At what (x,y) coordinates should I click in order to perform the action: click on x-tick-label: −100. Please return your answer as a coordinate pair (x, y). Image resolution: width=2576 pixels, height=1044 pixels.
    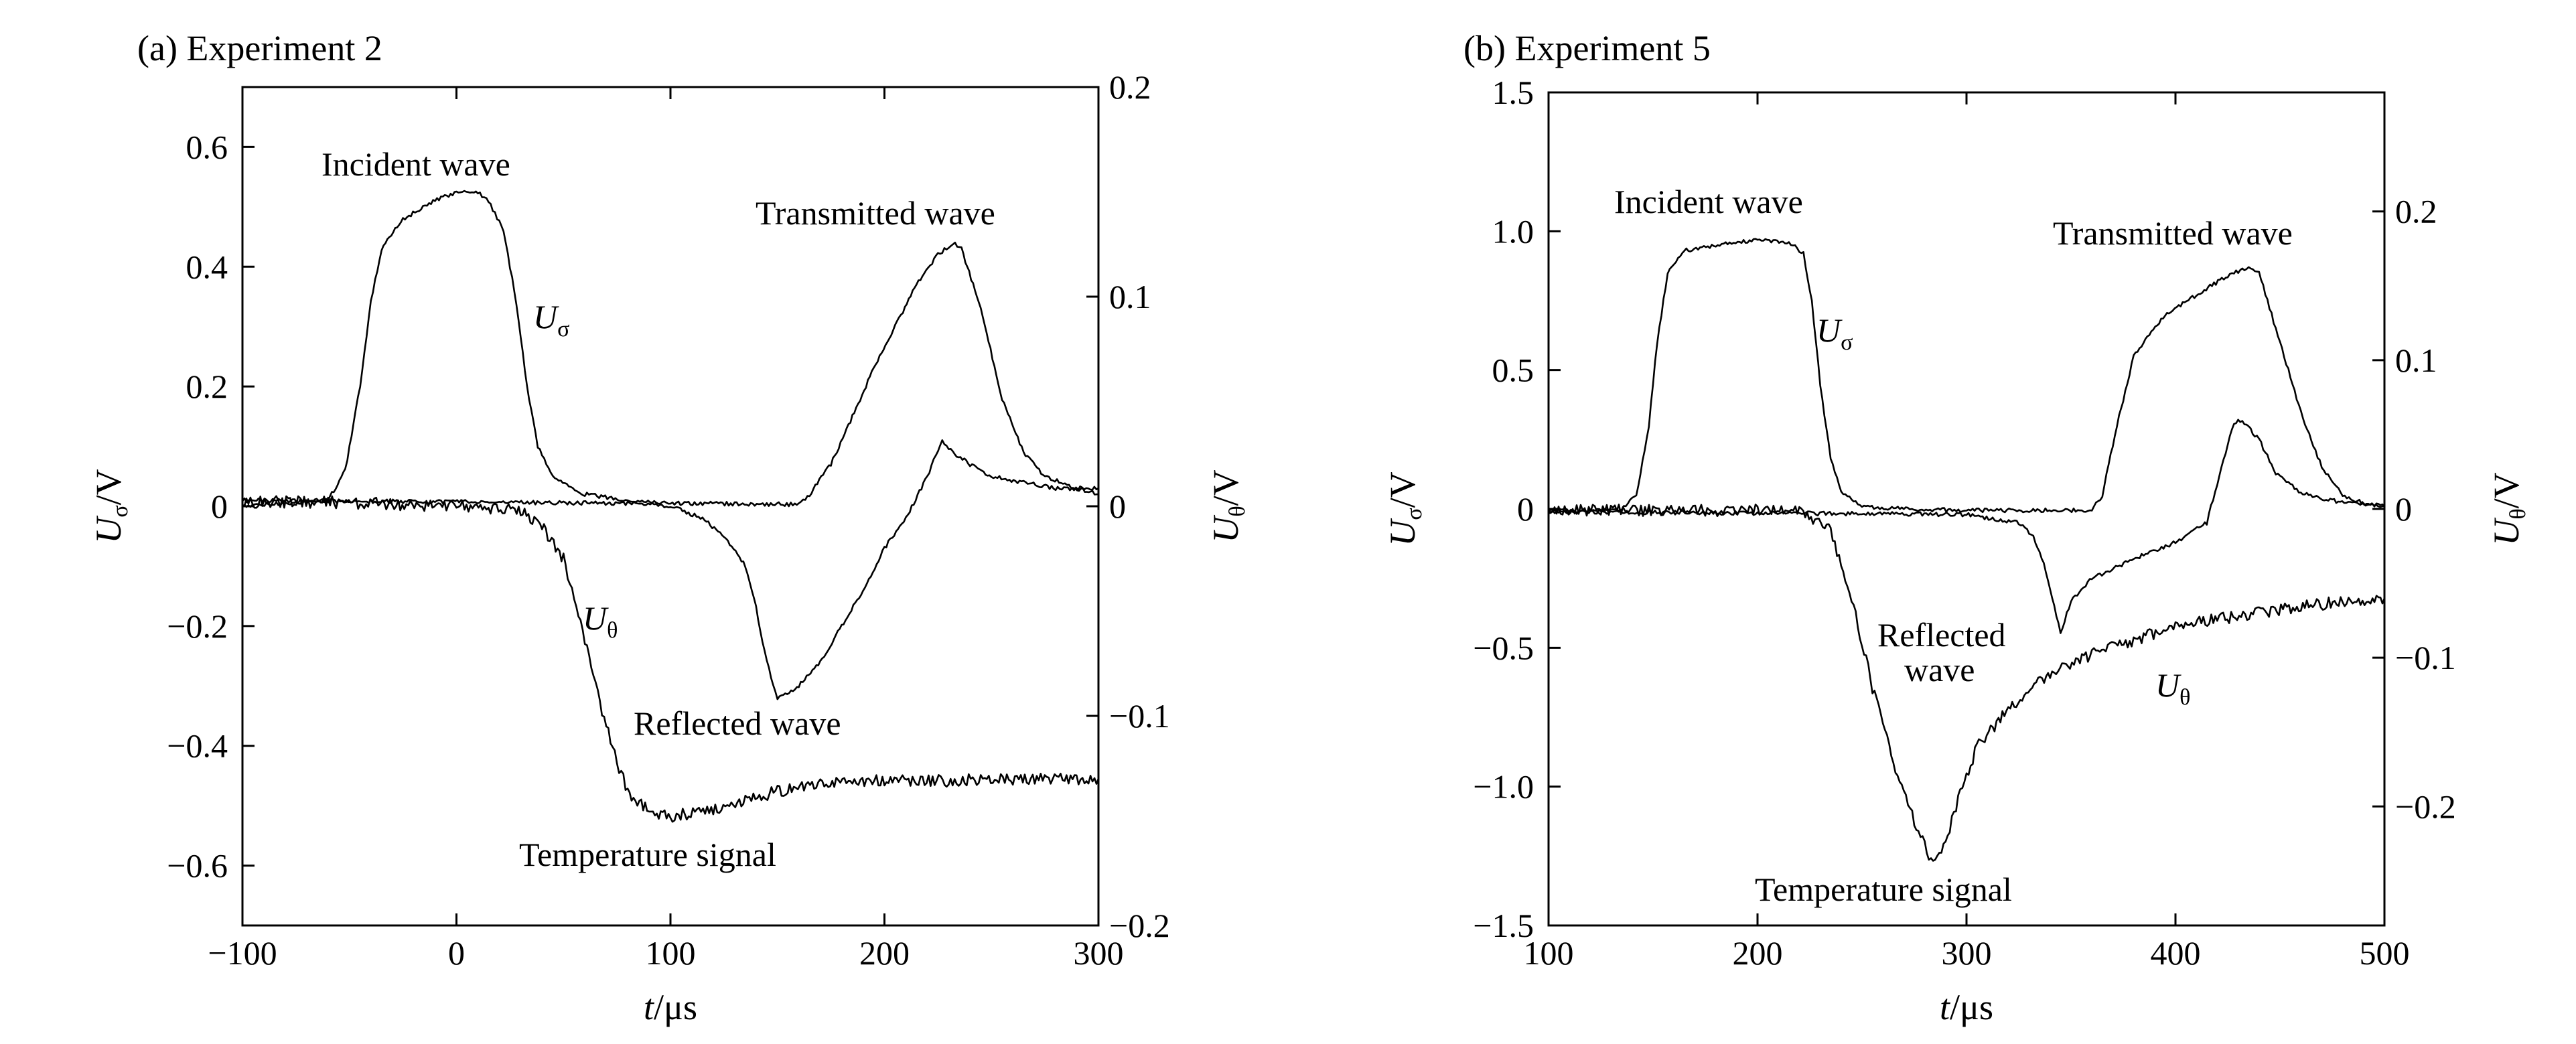
    Looking at the image, I should click on (242, 953).